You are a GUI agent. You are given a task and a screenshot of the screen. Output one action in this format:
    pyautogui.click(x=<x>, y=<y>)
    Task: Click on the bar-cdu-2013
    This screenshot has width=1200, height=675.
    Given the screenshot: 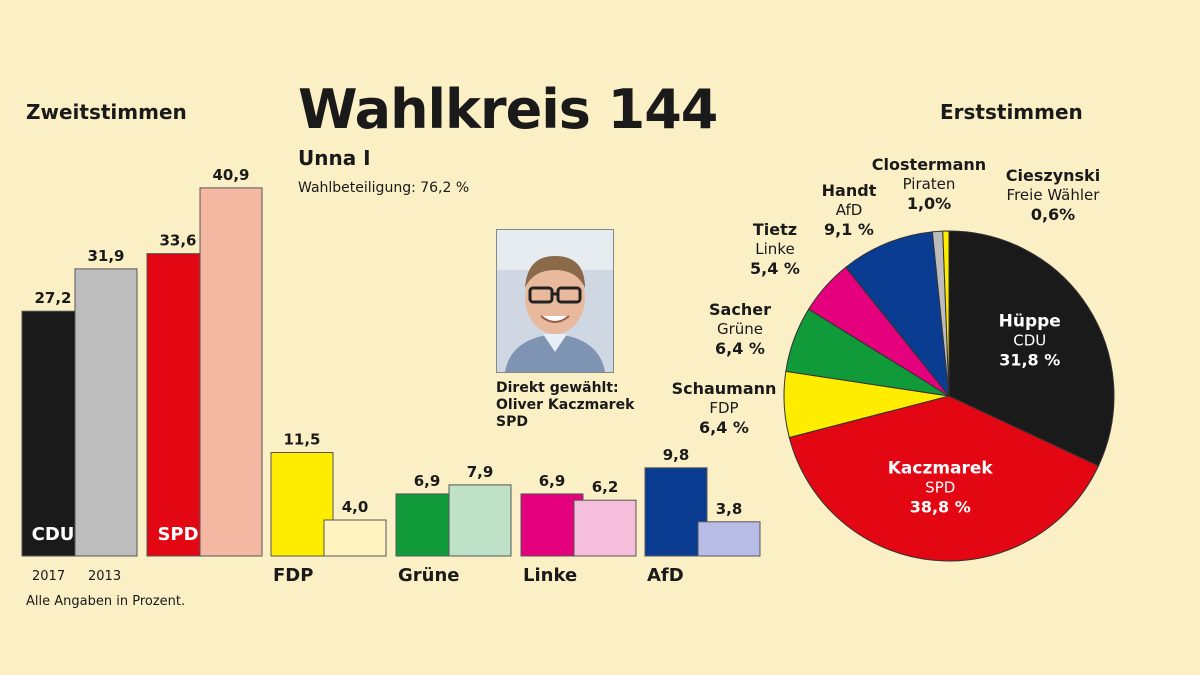 What is the action you would take?
    pyautogui.click(x=106, y=412)
    